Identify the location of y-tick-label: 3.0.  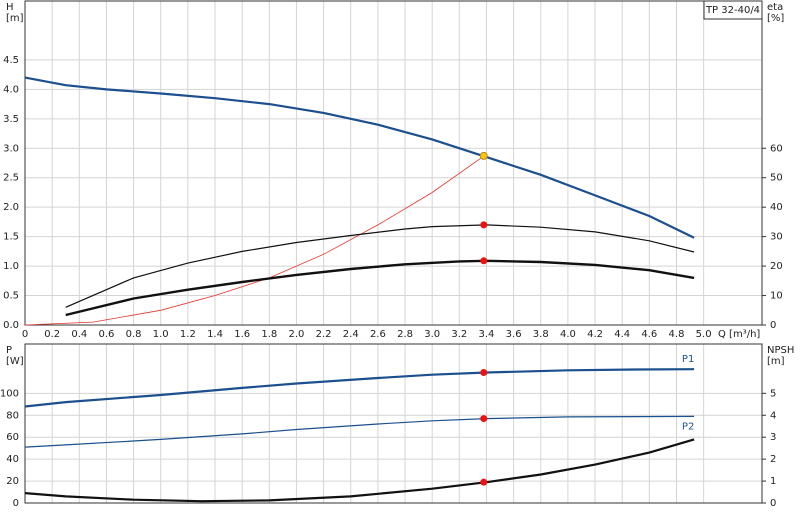
(11, 148).